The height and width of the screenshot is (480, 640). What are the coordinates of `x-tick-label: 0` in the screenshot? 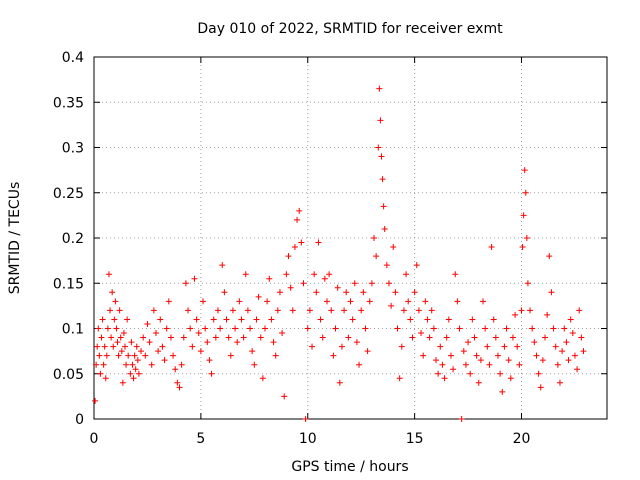 It's located at (94, 439).